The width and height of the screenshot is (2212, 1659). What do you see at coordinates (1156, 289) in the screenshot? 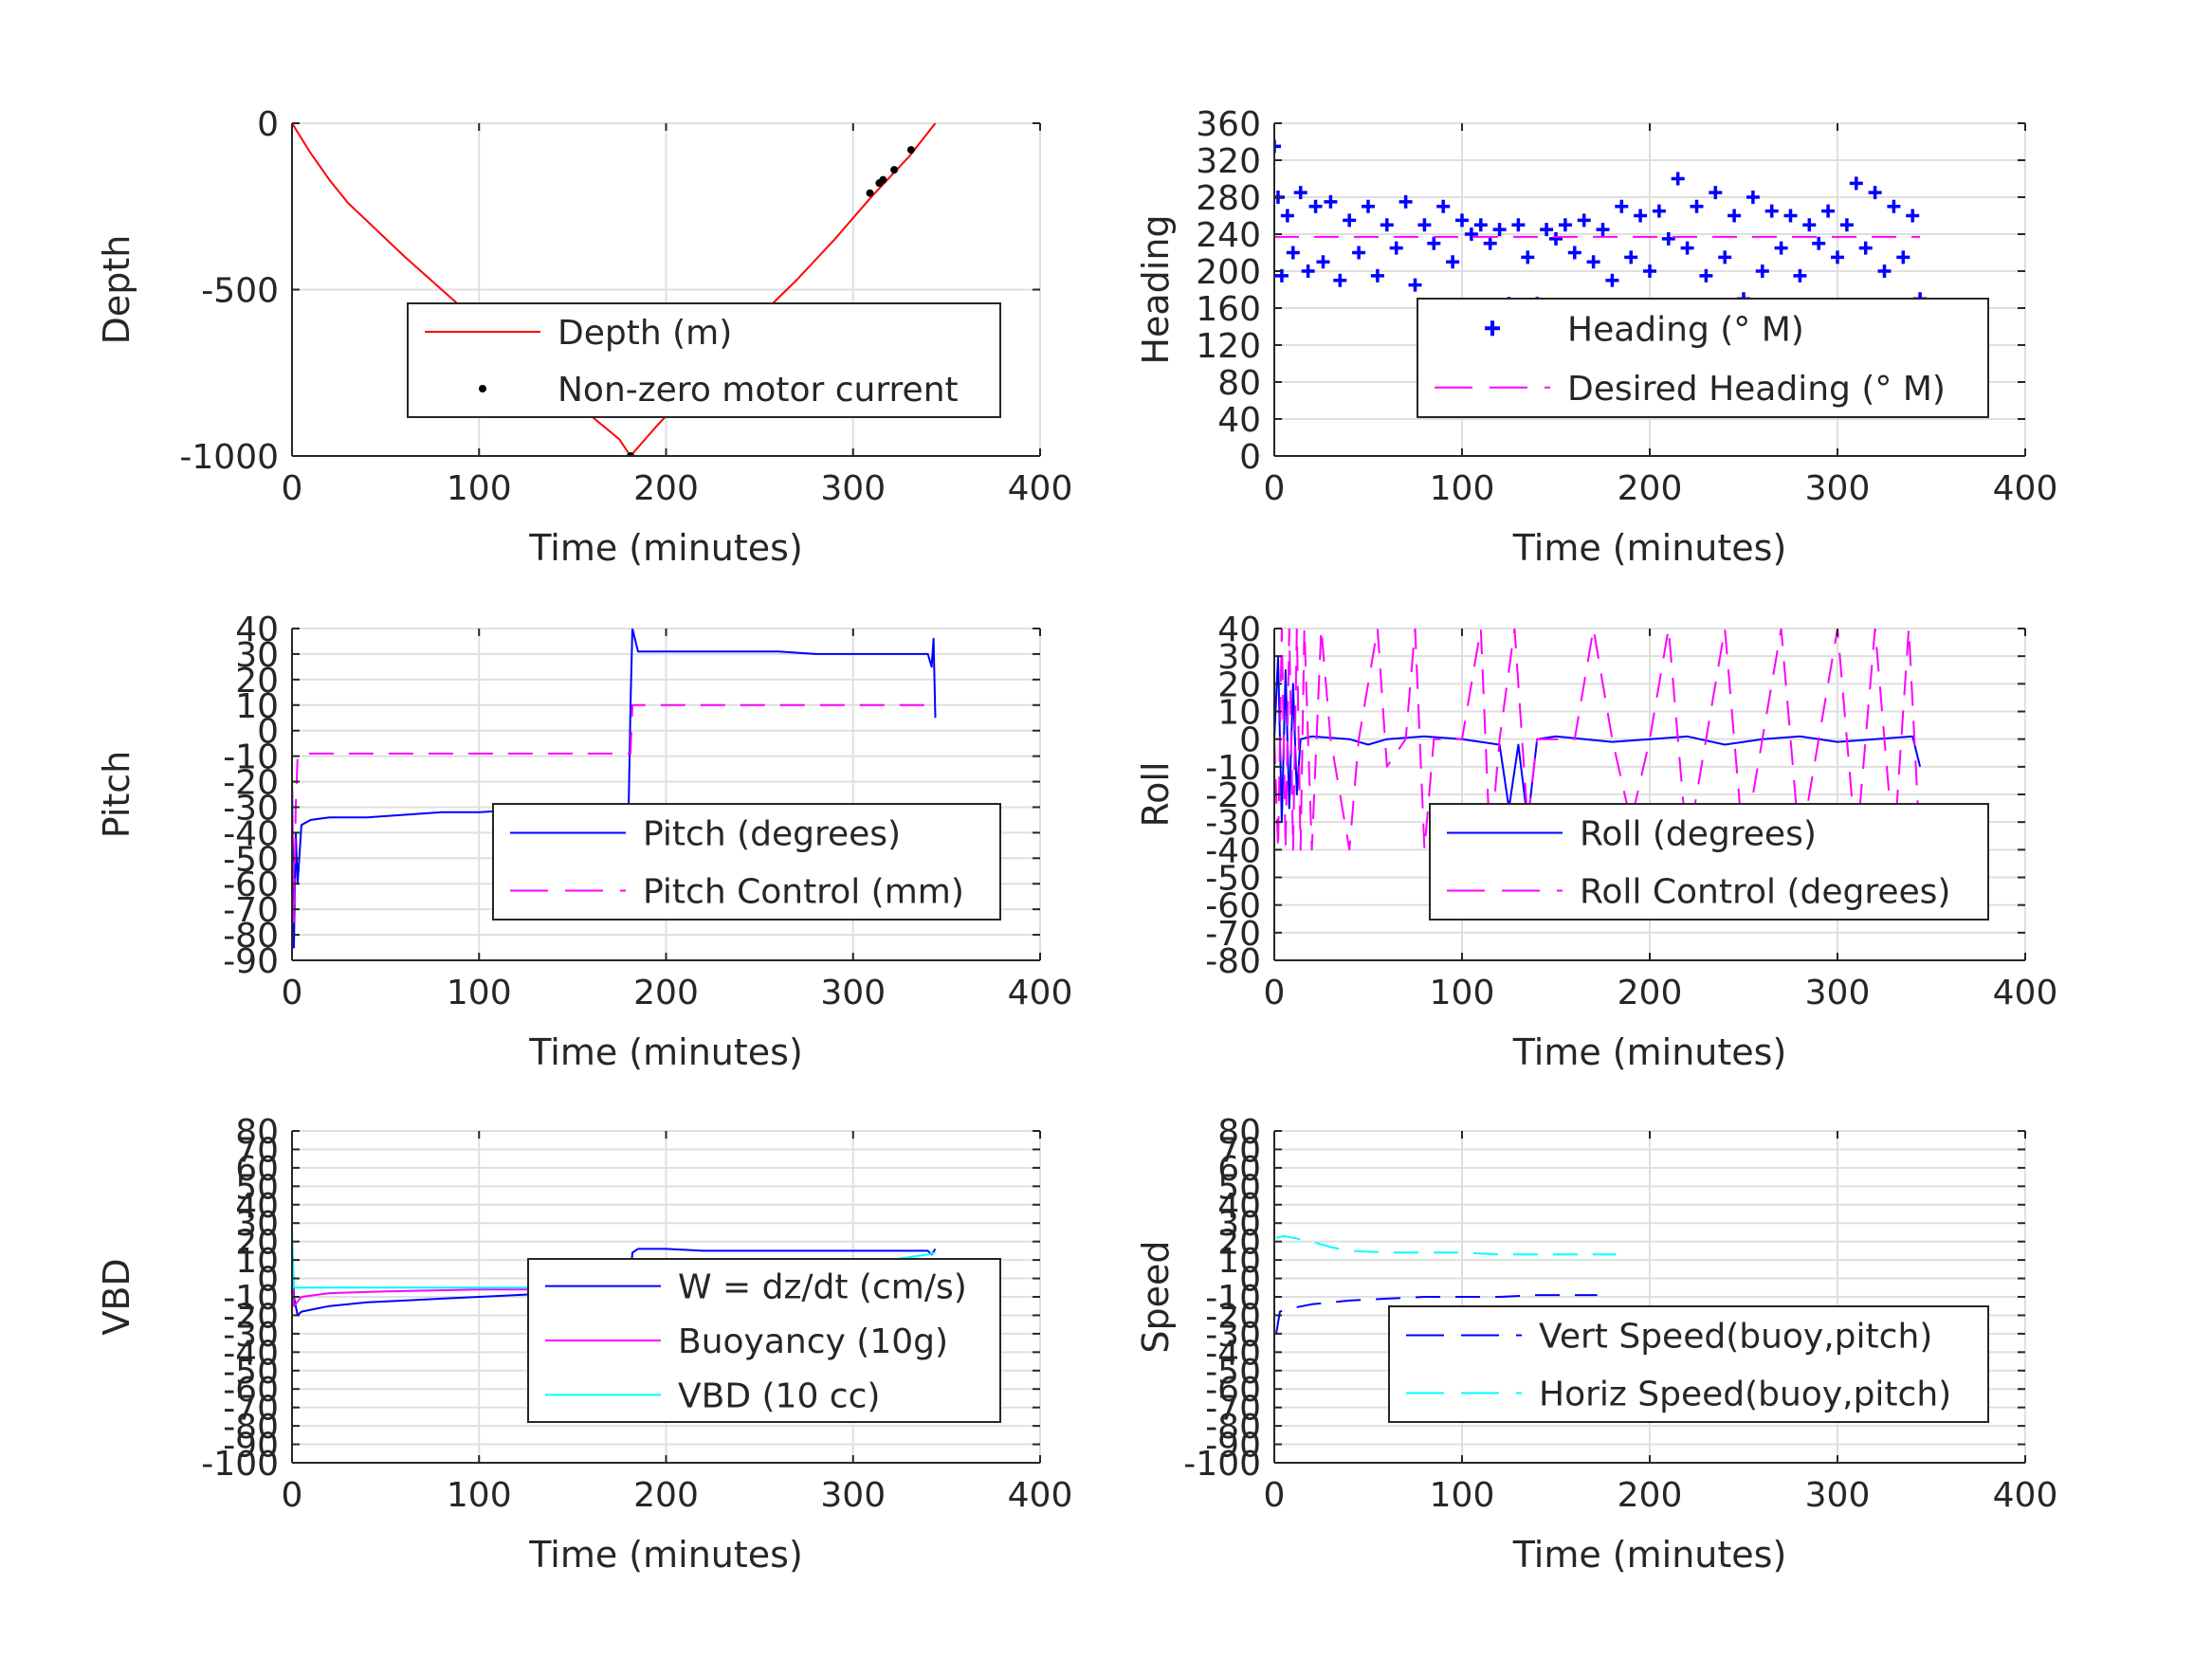
I see `y-axis-label: Heading` at bounding box center [1156, 289].